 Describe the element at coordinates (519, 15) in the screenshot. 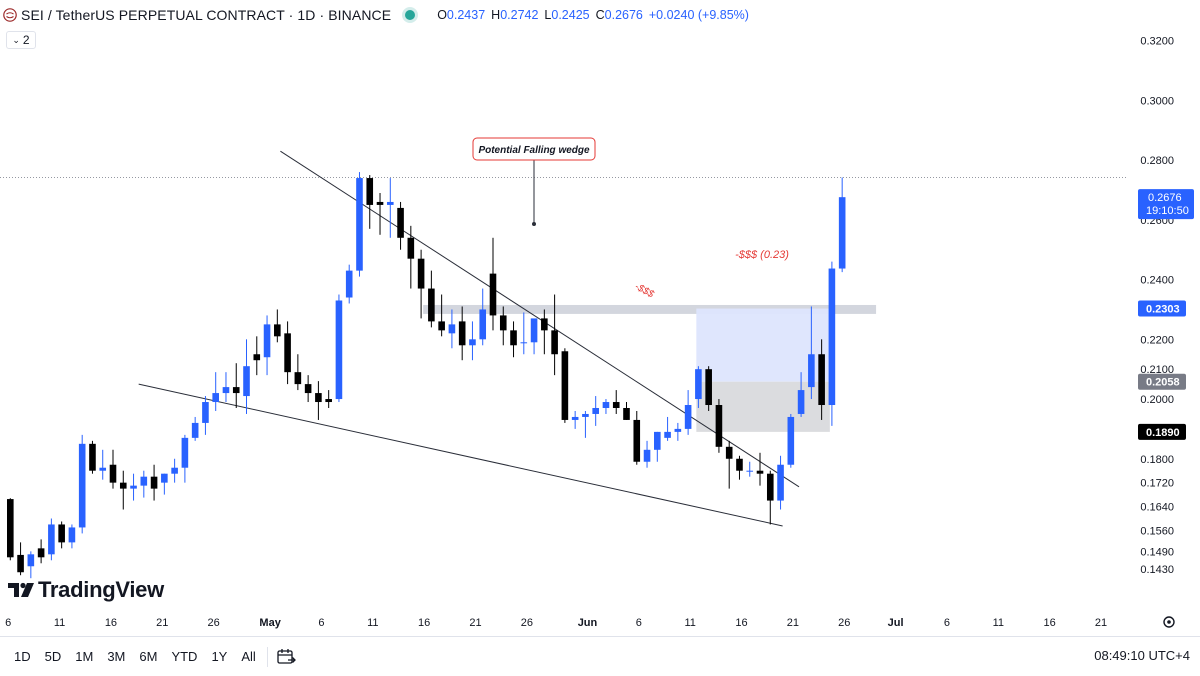

I see `ohlc-high-value: 0.2742` at that location.